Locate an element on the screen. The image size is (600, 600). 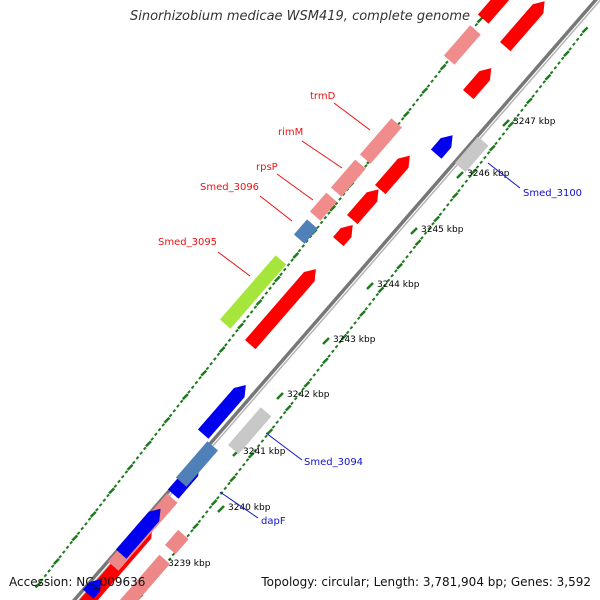
kbp-tick is located at coordinates (414, 231).